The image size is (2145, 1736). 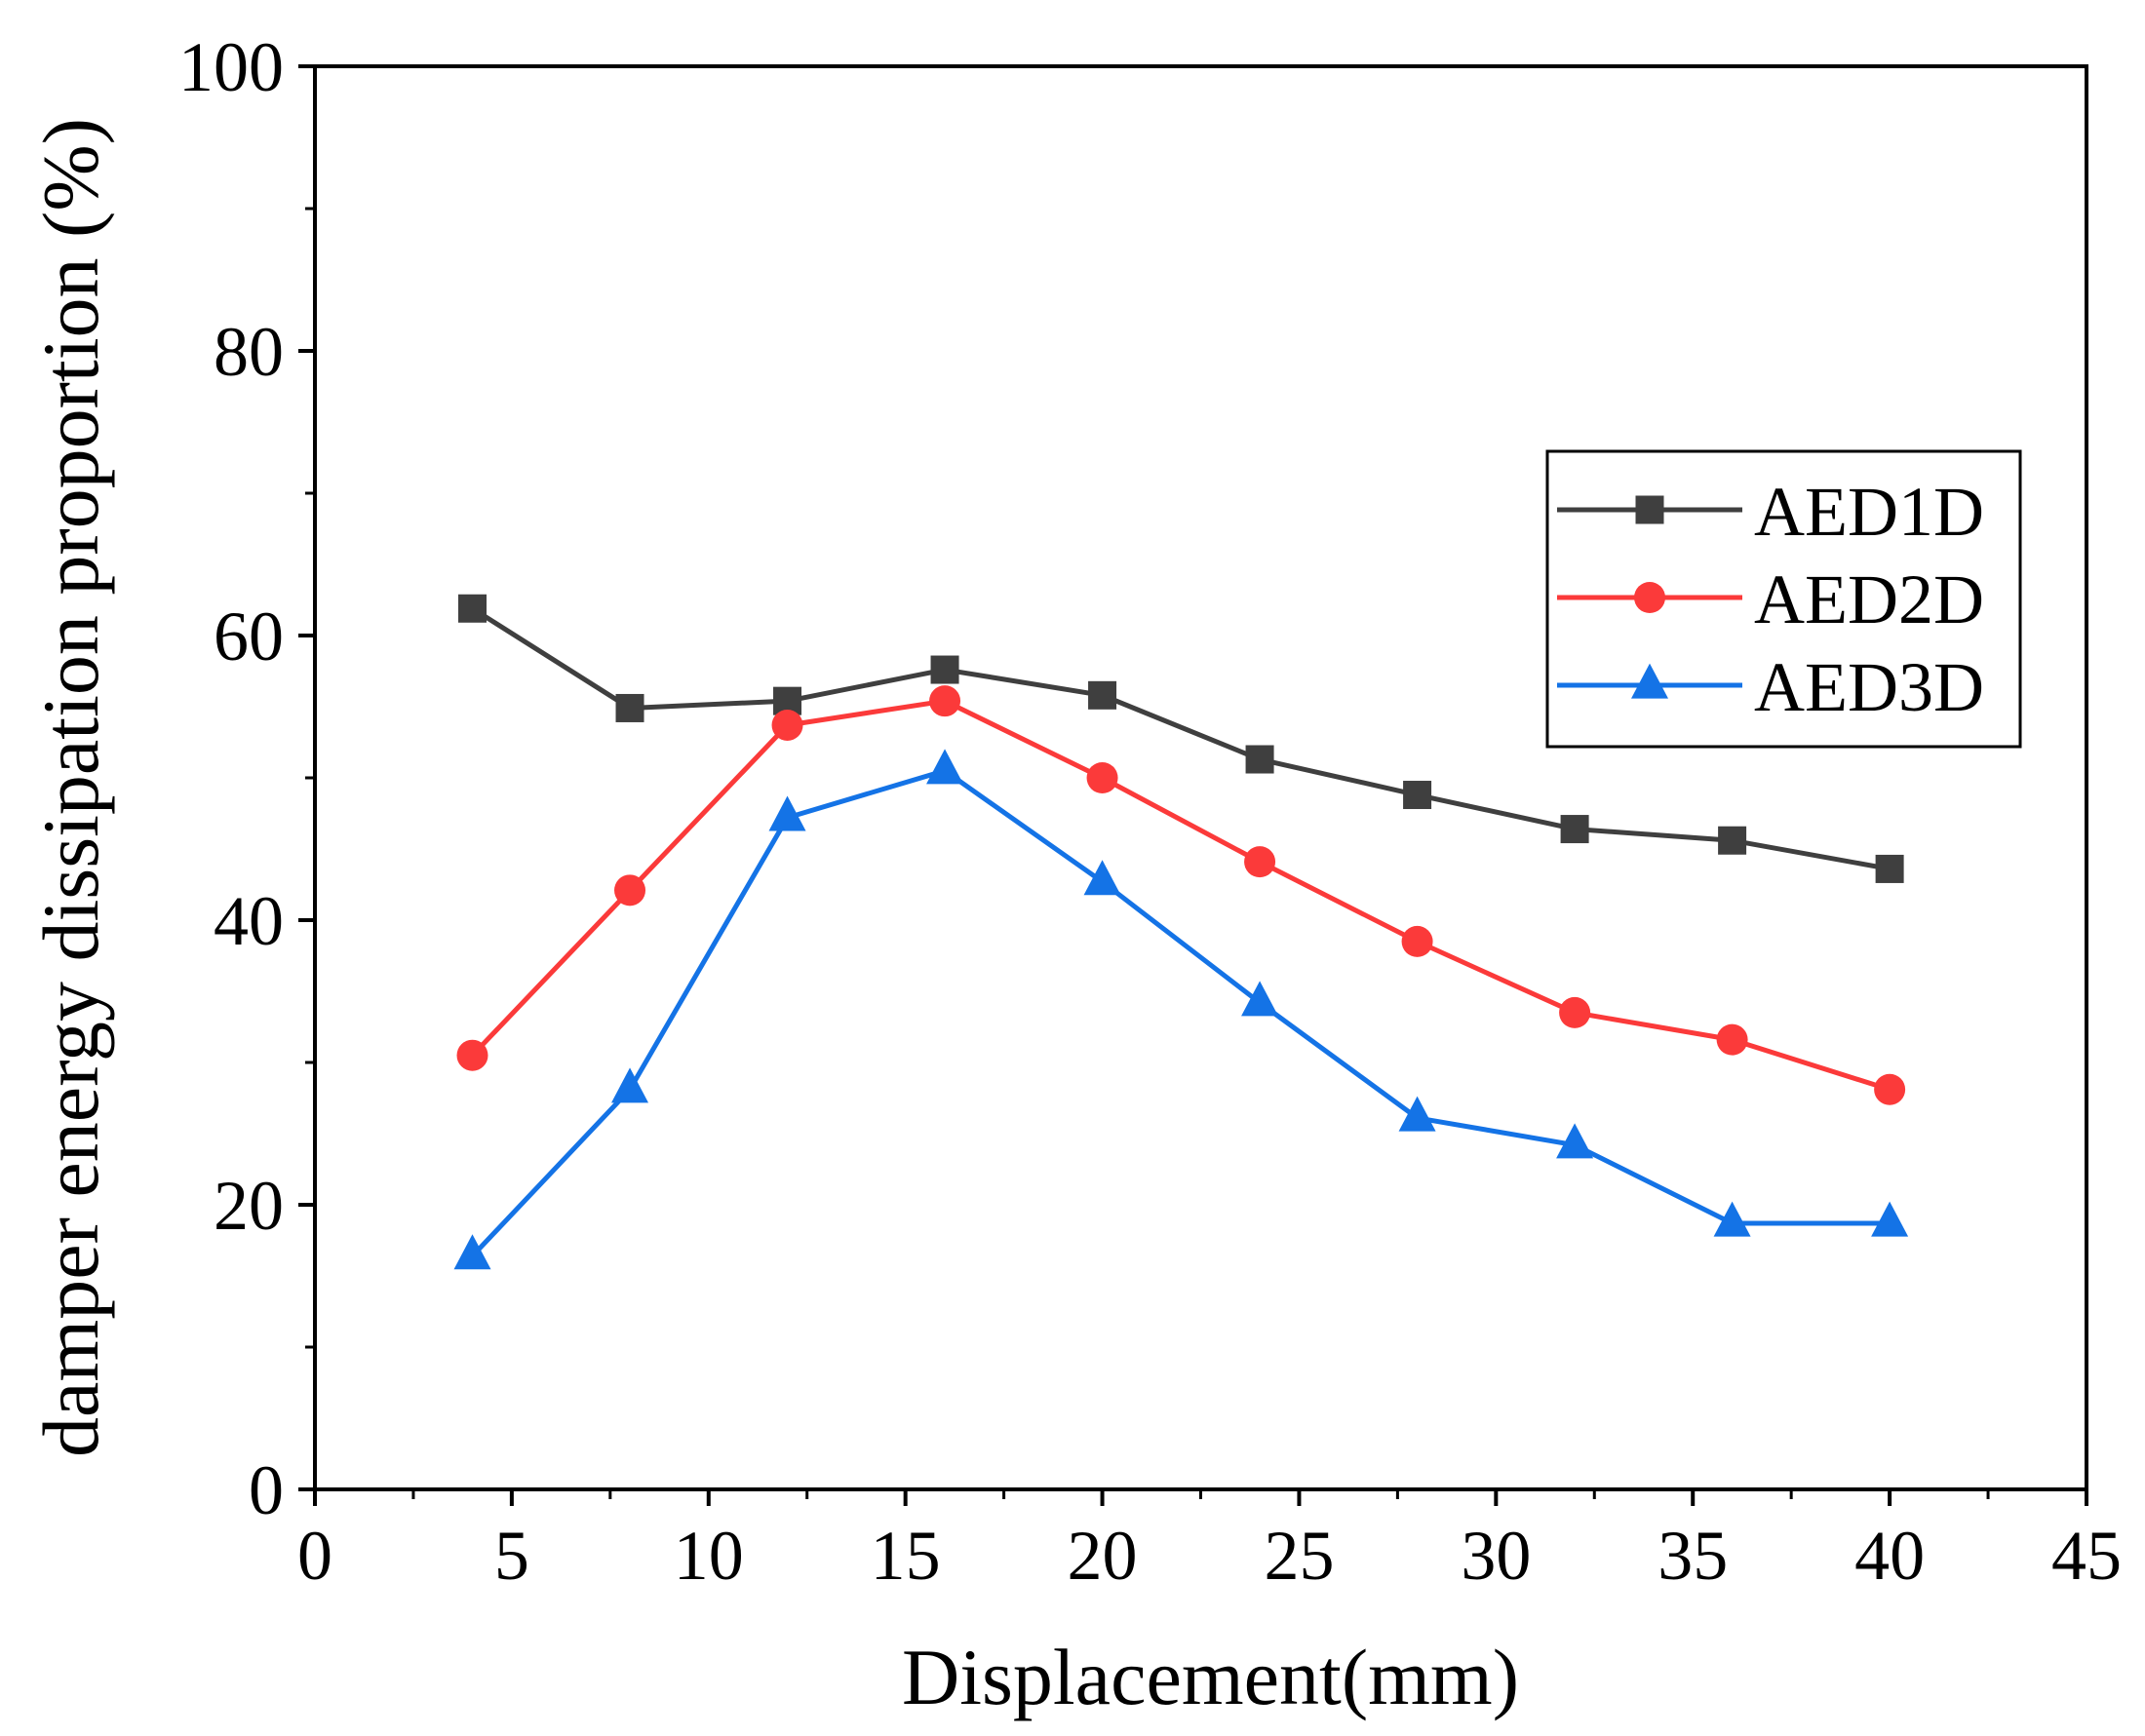 I want to click on x-tick-label: 25, so click(x=1299, y=1556).